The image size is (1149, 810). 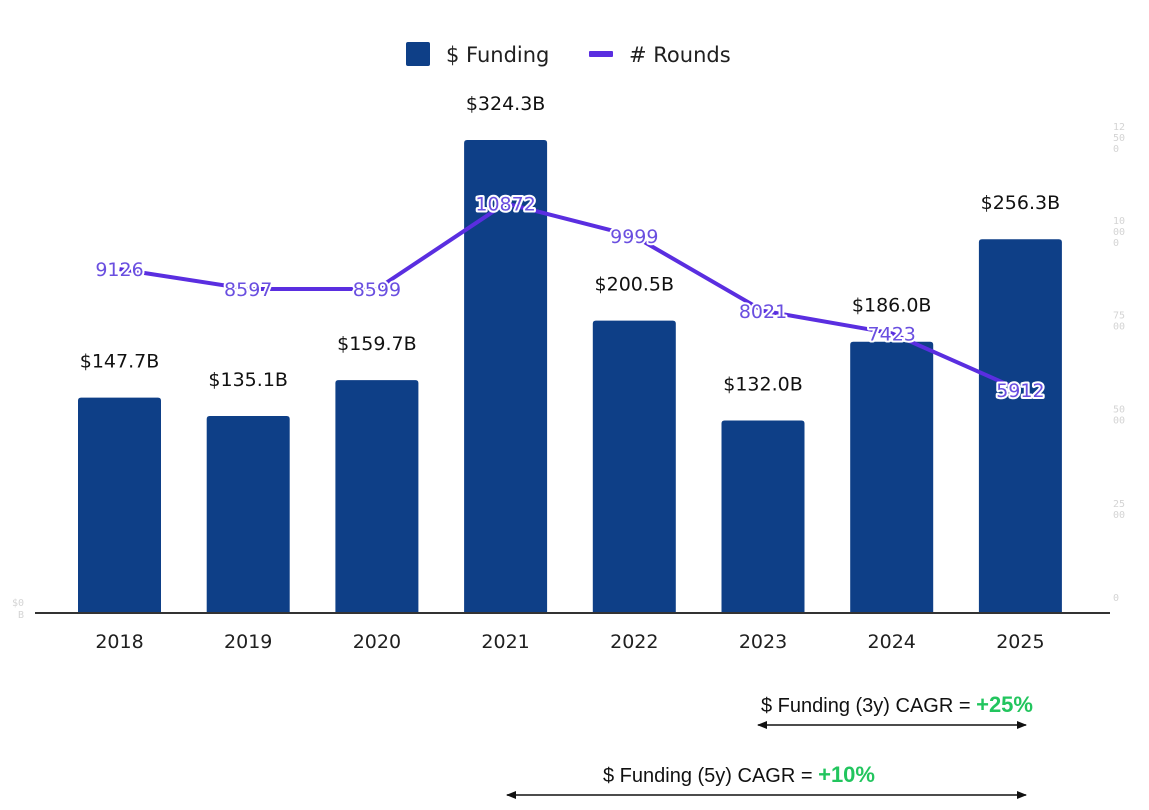 I want to click on rounds-label-2025: 5912, so click(x=1020, y=391).